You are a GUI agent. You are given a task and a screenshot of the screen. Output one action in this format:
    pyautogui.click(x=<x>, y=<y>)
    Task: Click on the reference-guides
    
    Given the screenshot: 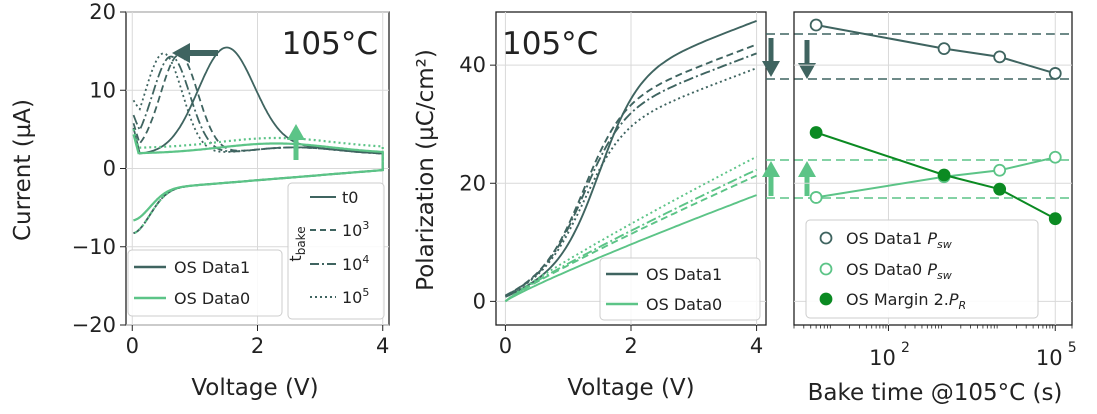 What is the action you would take?
    pyautogui.click(x=917, y=116)
    